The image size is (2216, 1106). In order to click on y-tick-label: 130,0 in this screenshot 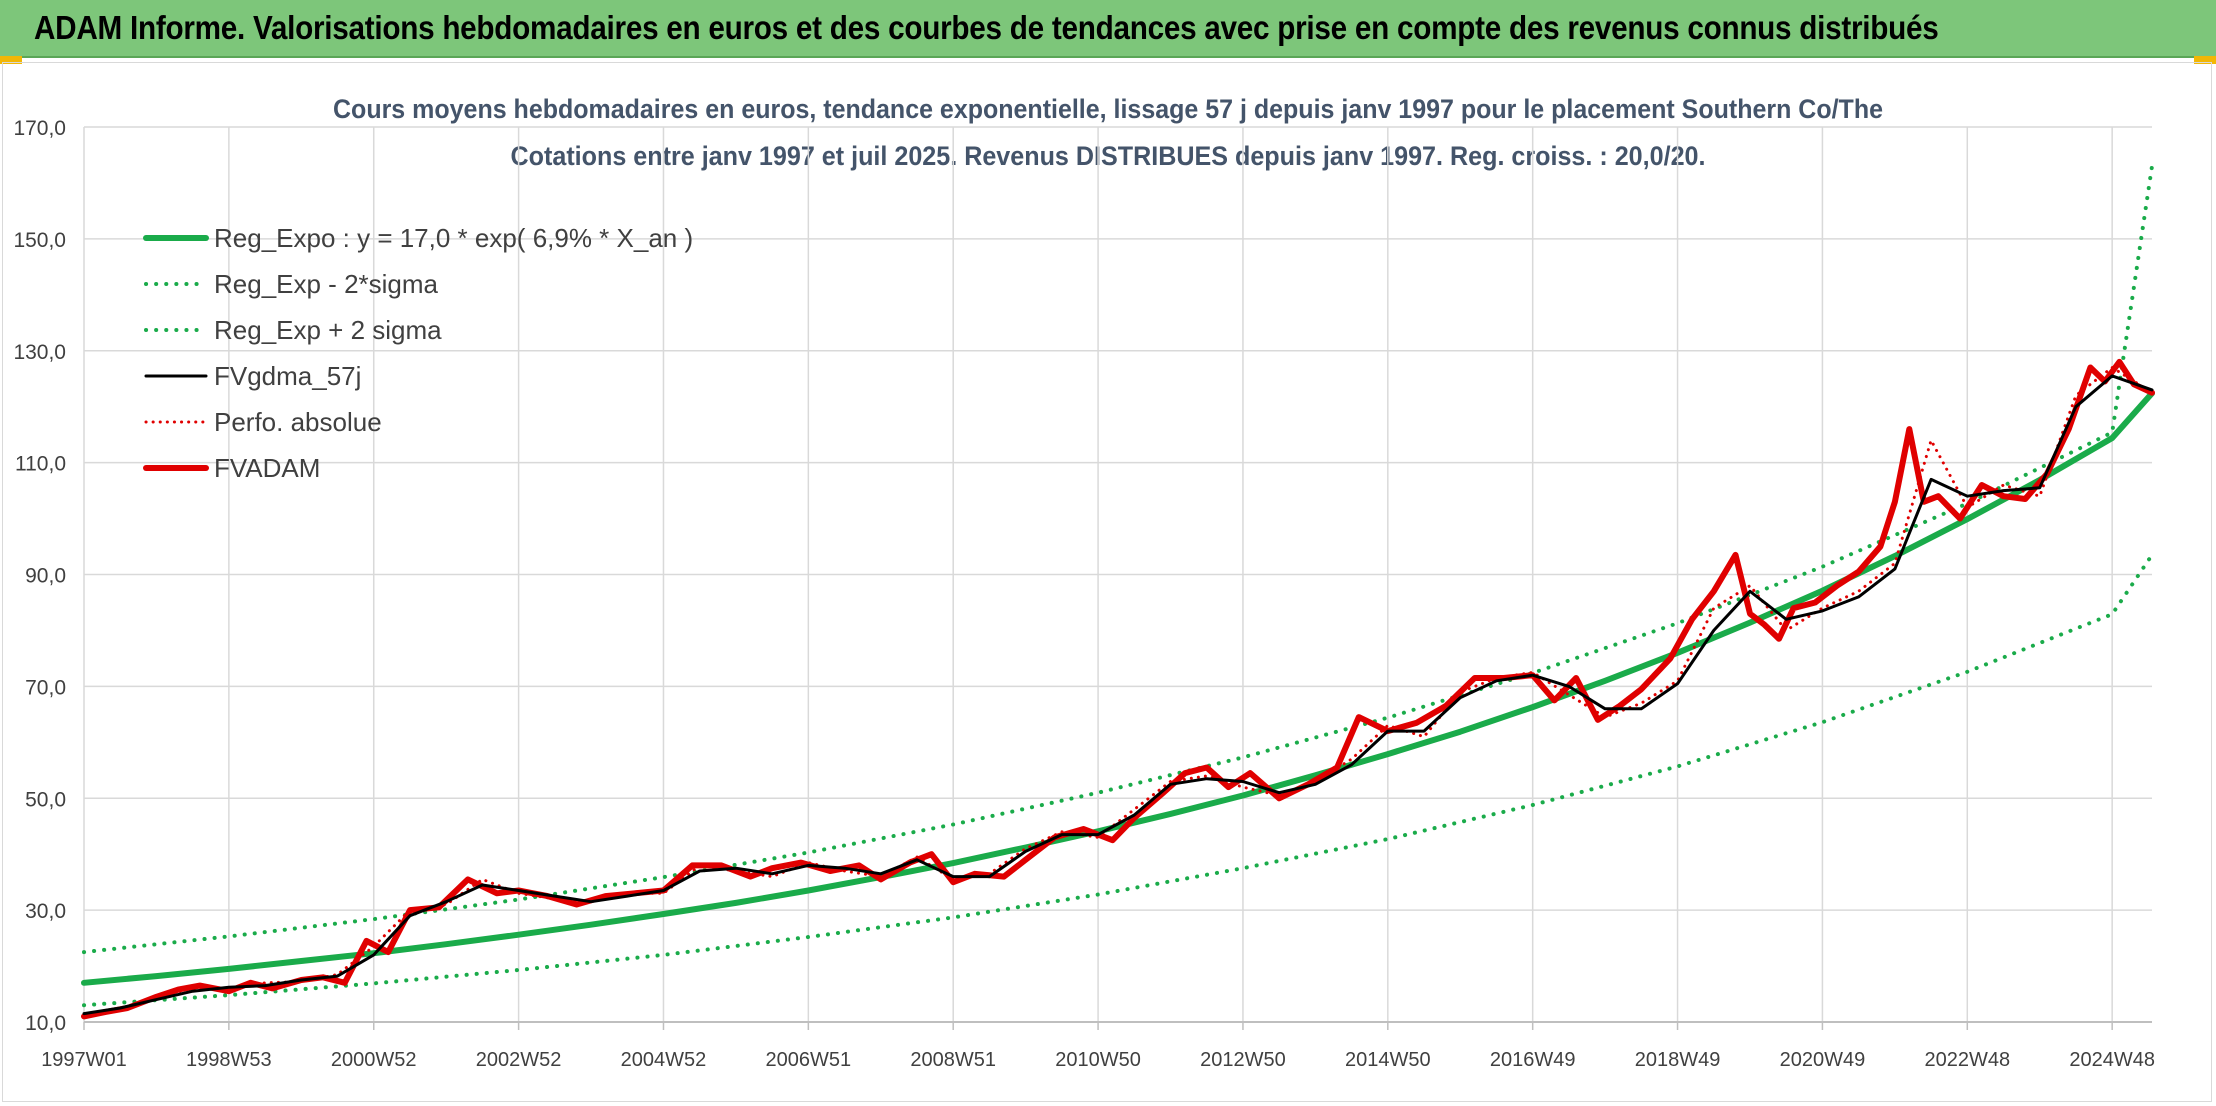, I will do `click(39, 352)`.